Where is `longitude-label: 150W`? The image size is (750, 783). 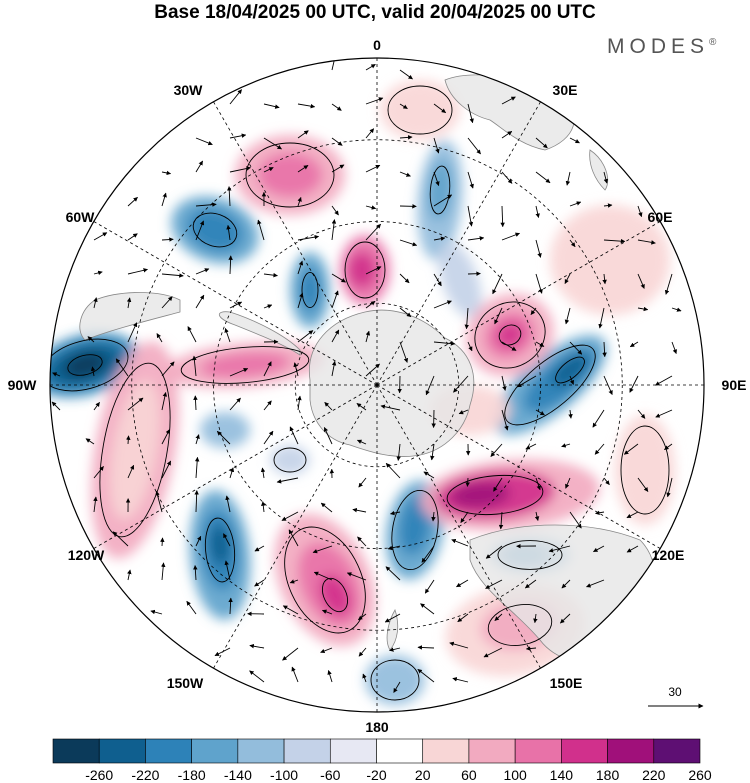 longitude-label: 150W is located at coordinates (185, 683).